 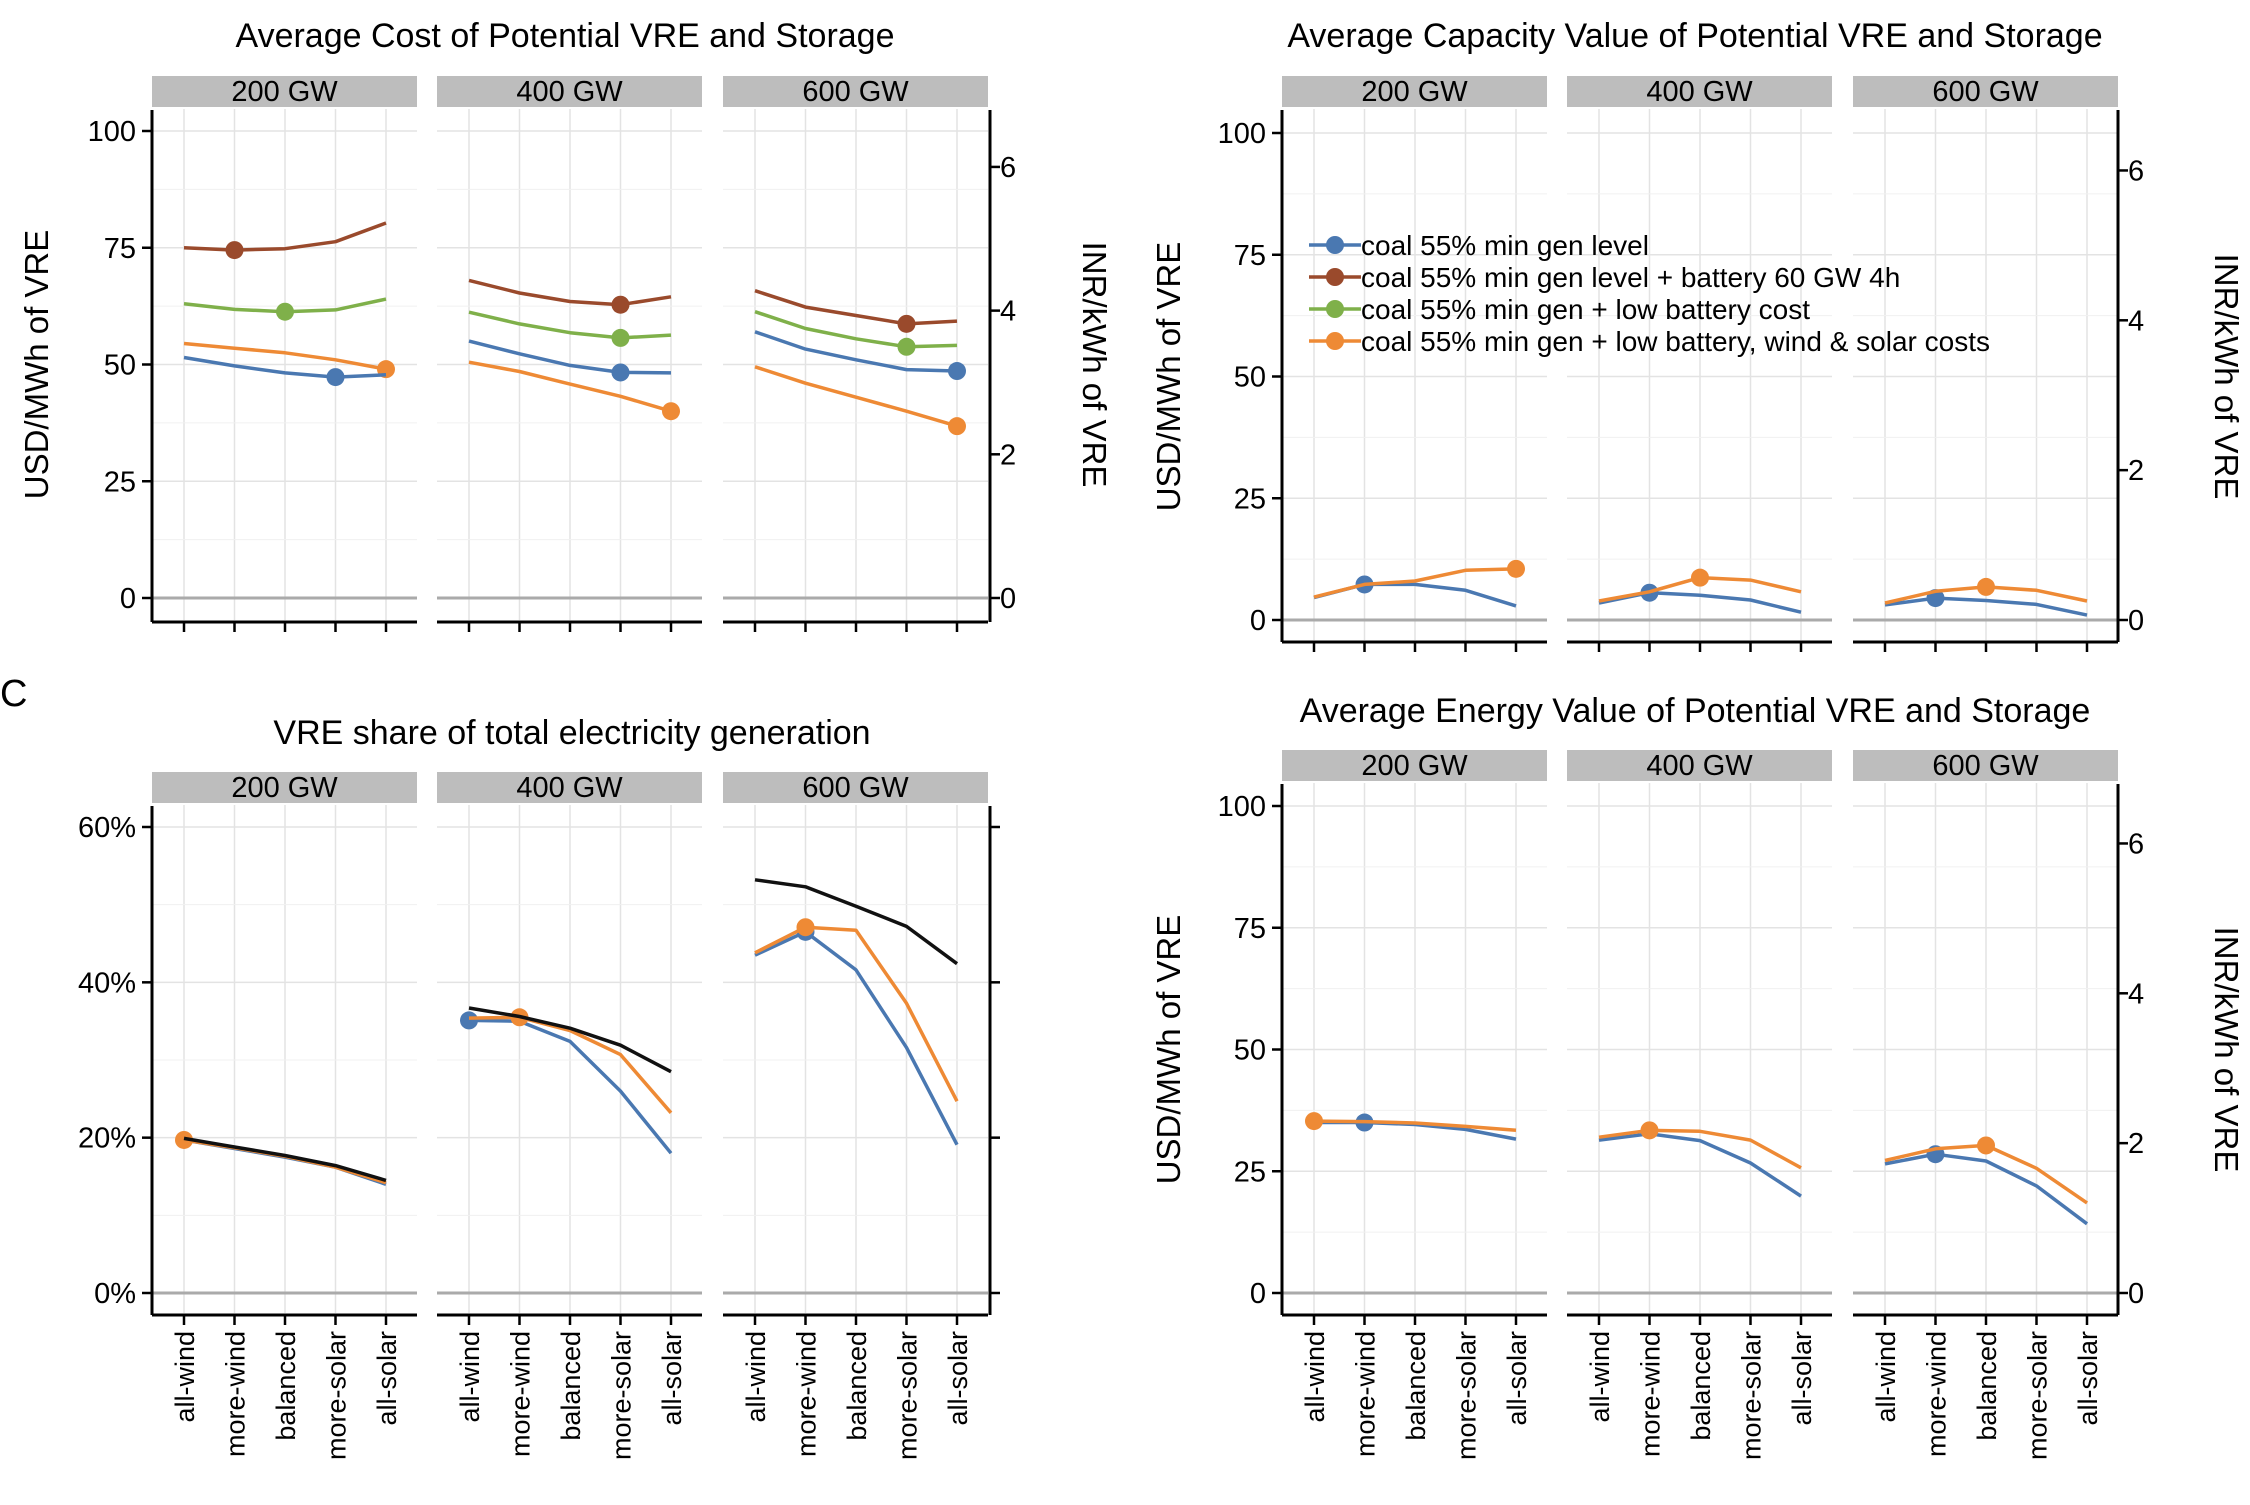 I want to click on y2-tick-label: 2, so click(x=2136, y=471).